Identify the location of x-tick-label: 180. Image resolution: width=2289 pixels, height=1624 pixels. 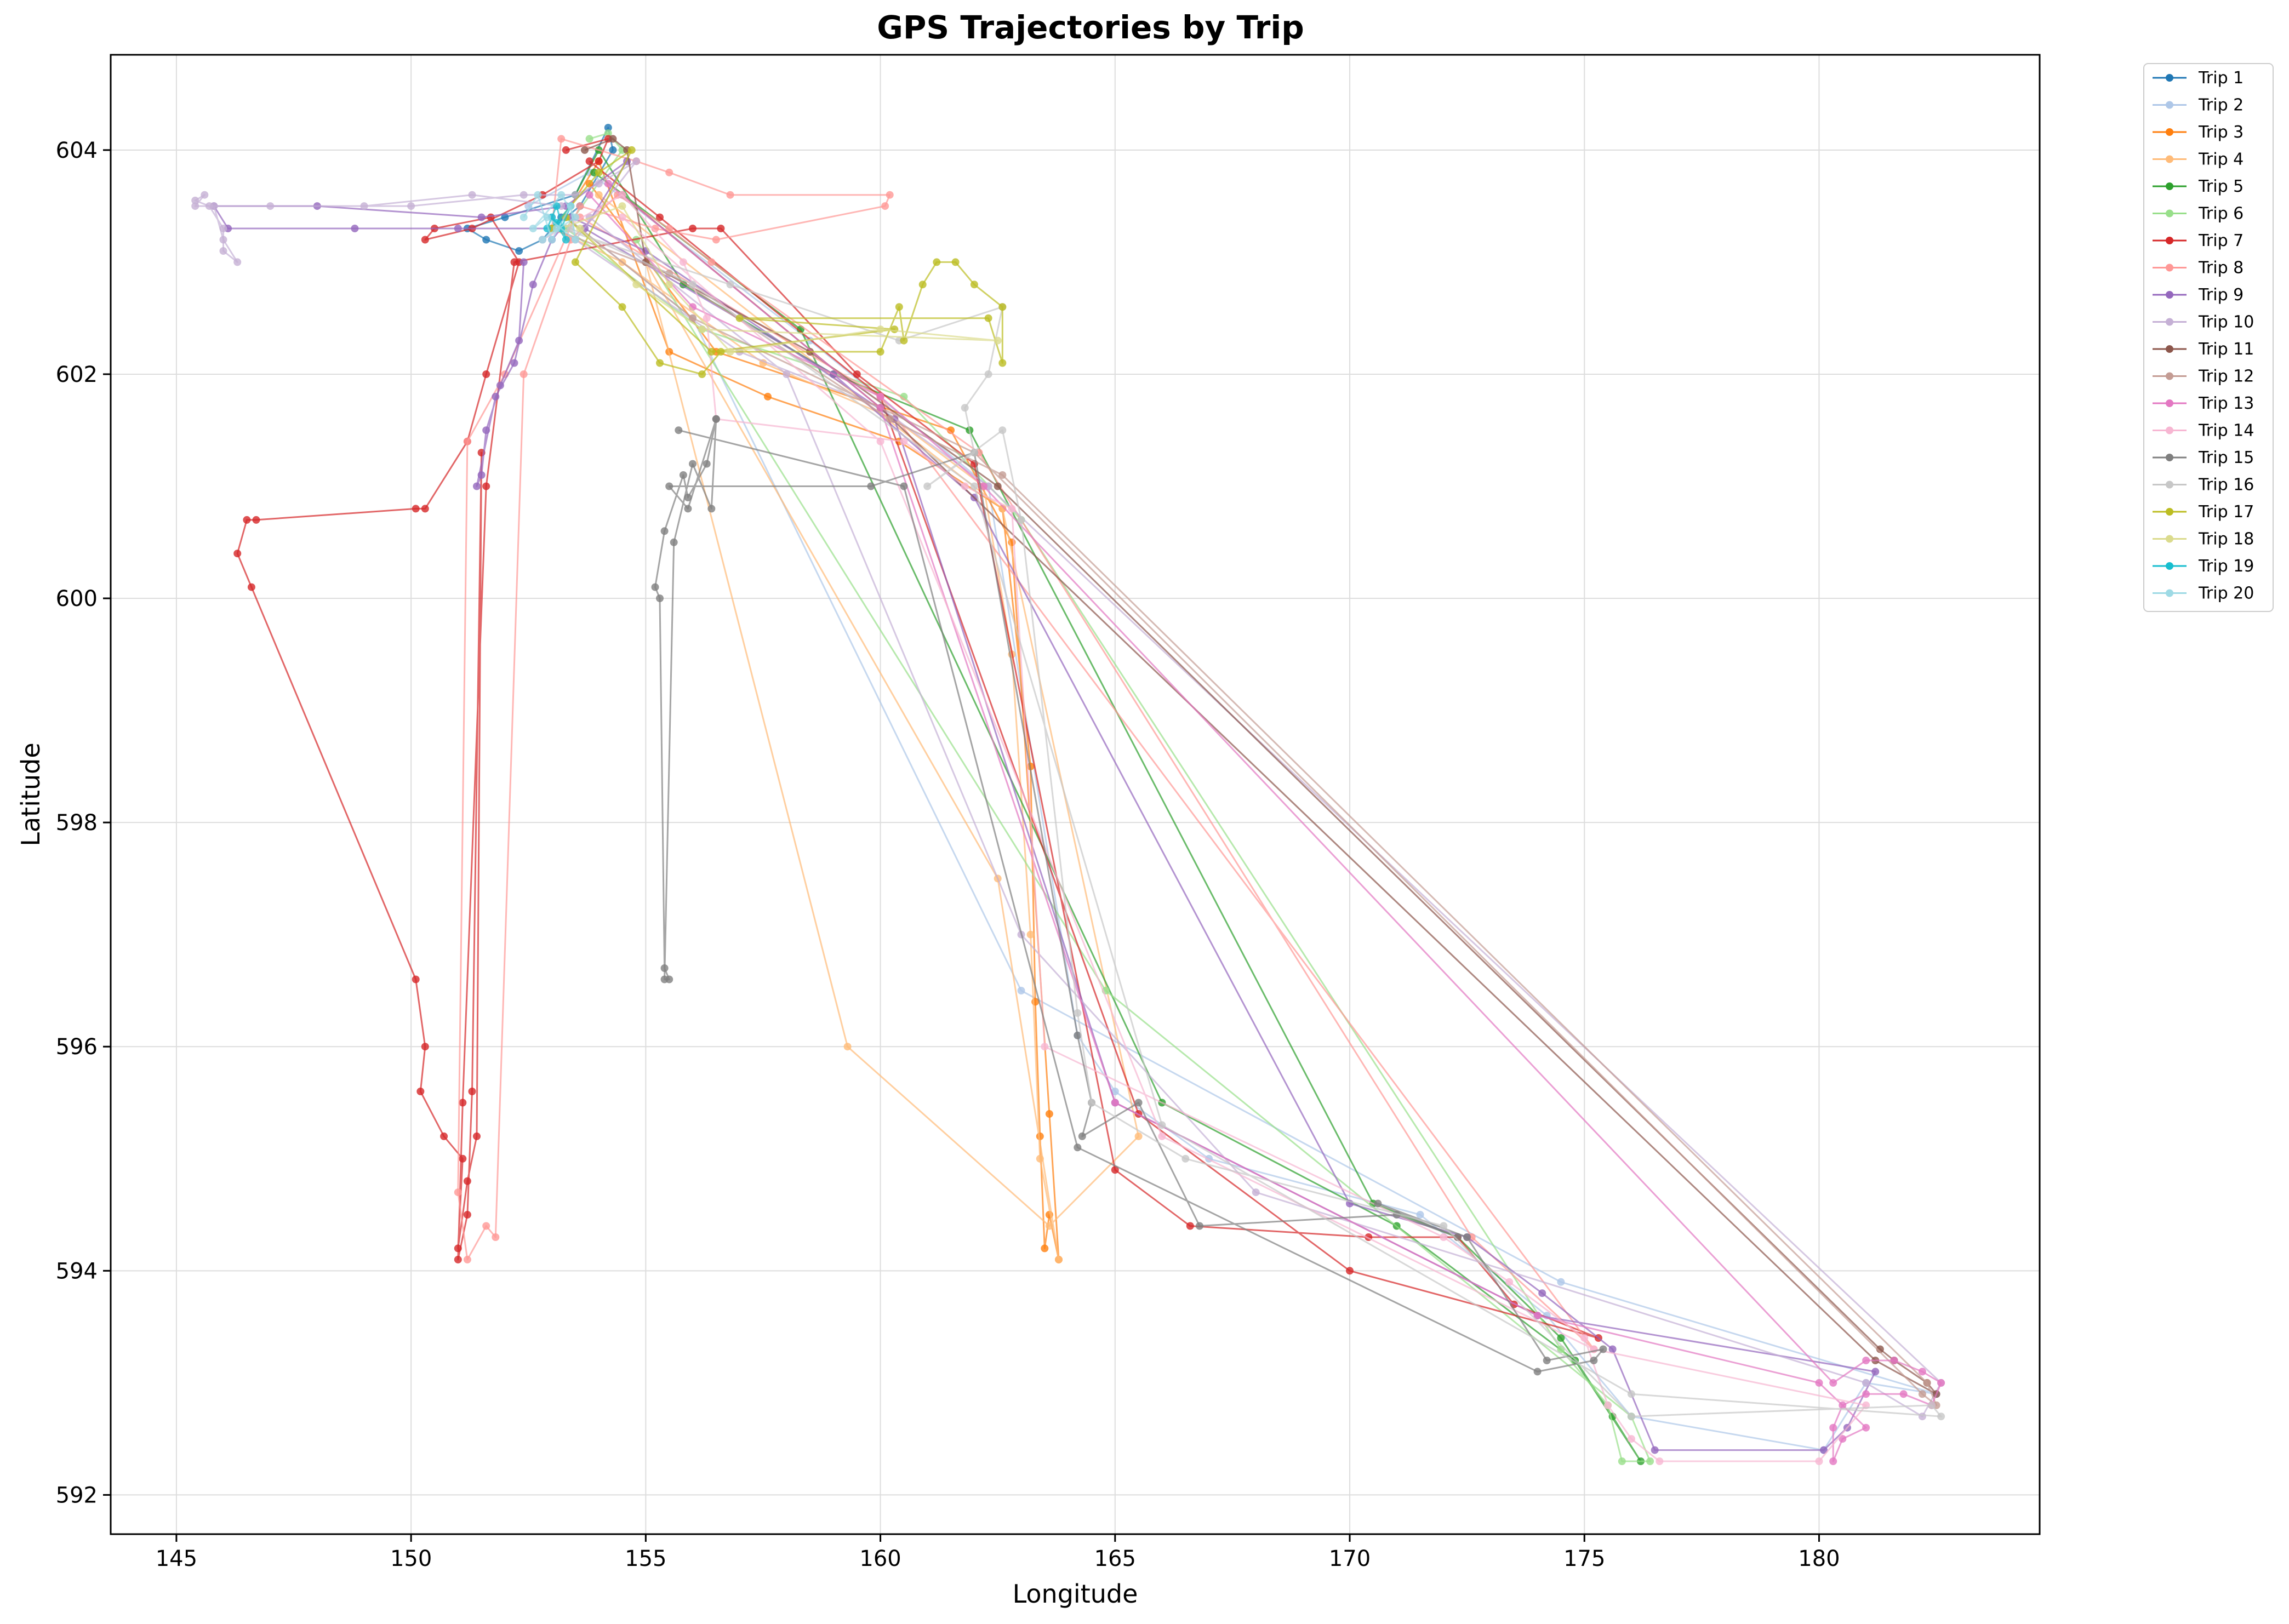
(1819, 1558).